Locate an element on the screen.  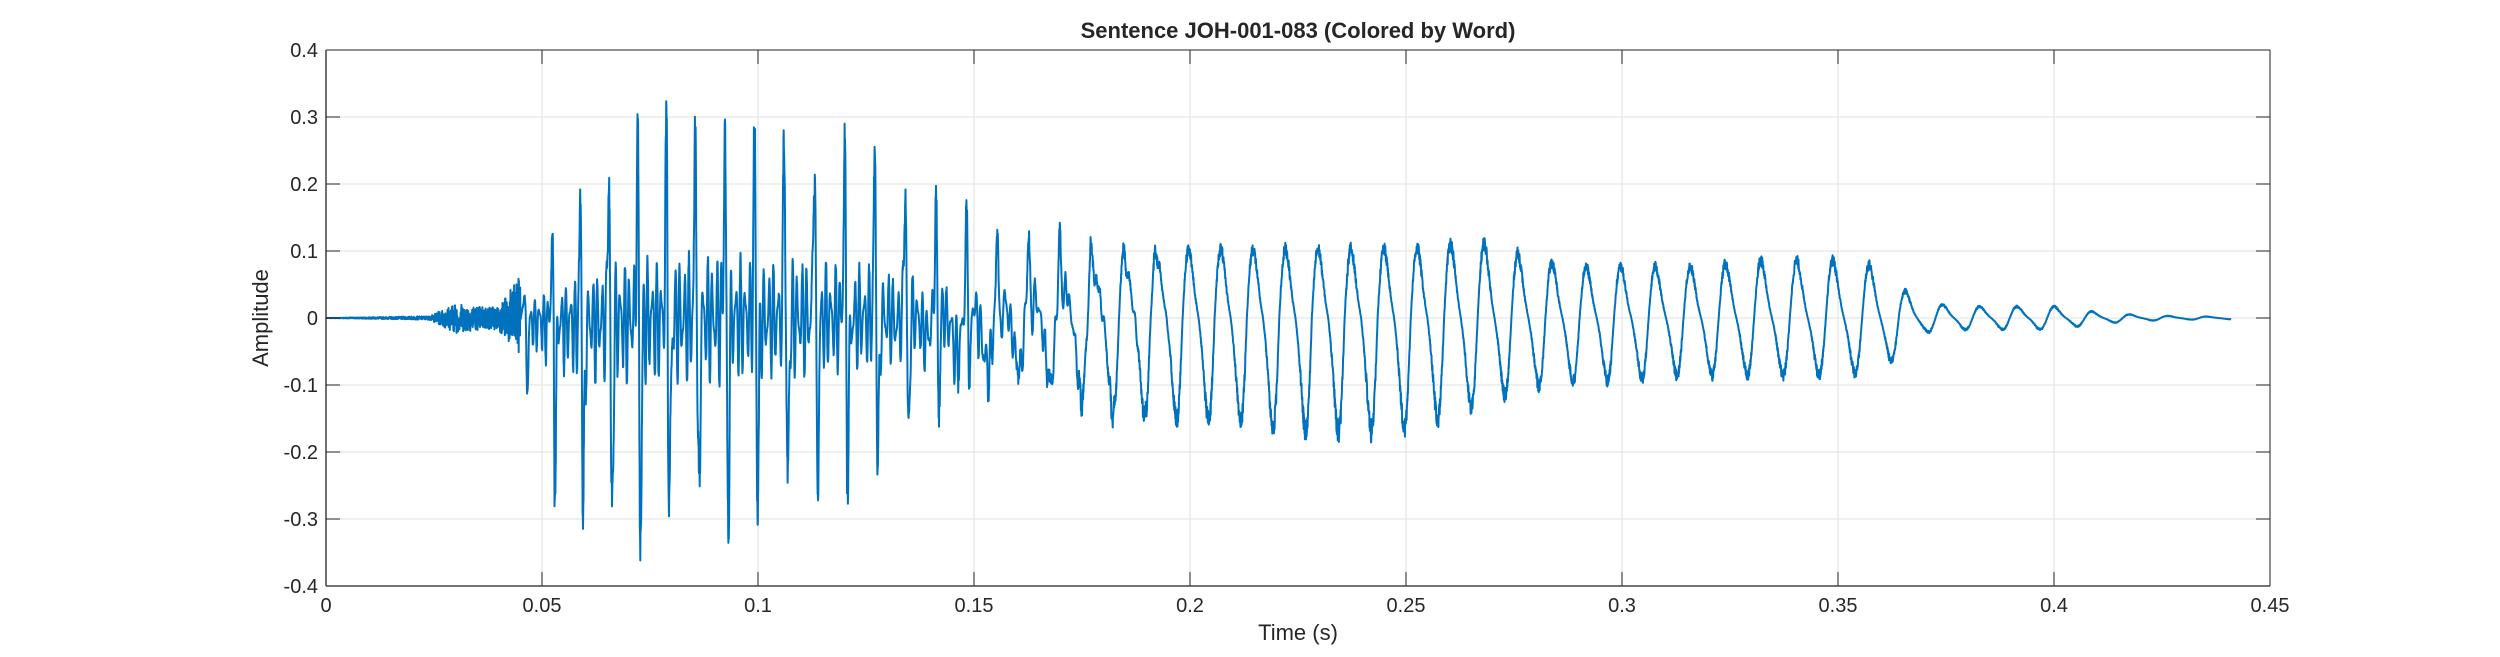
x-tick-label: 0 is located at coordinates (325, 606).